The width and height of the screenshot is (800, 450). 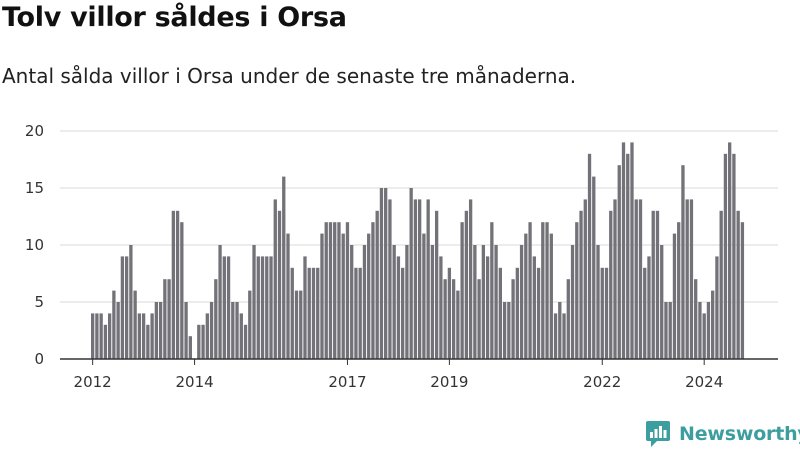 I want to click on y-tick-label: 15, so click(x=34, y=188).